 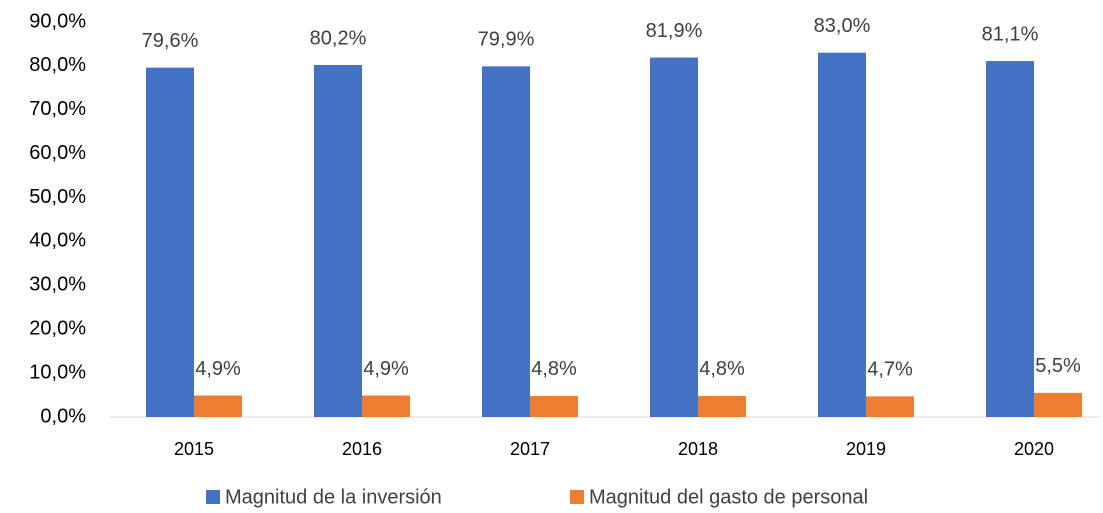 What do you see at coordinates (842, 26) in the screenshot?
I see `data-label: 83,0%` at bounding box center [842, 26].